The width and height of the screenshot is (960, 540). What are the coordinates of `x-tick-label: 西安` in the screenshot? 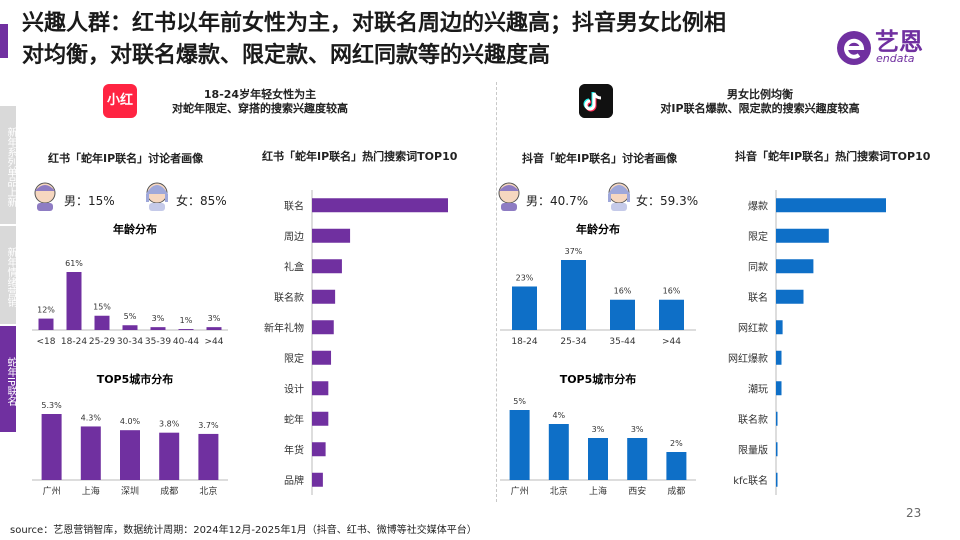 It's located at (637, 491).